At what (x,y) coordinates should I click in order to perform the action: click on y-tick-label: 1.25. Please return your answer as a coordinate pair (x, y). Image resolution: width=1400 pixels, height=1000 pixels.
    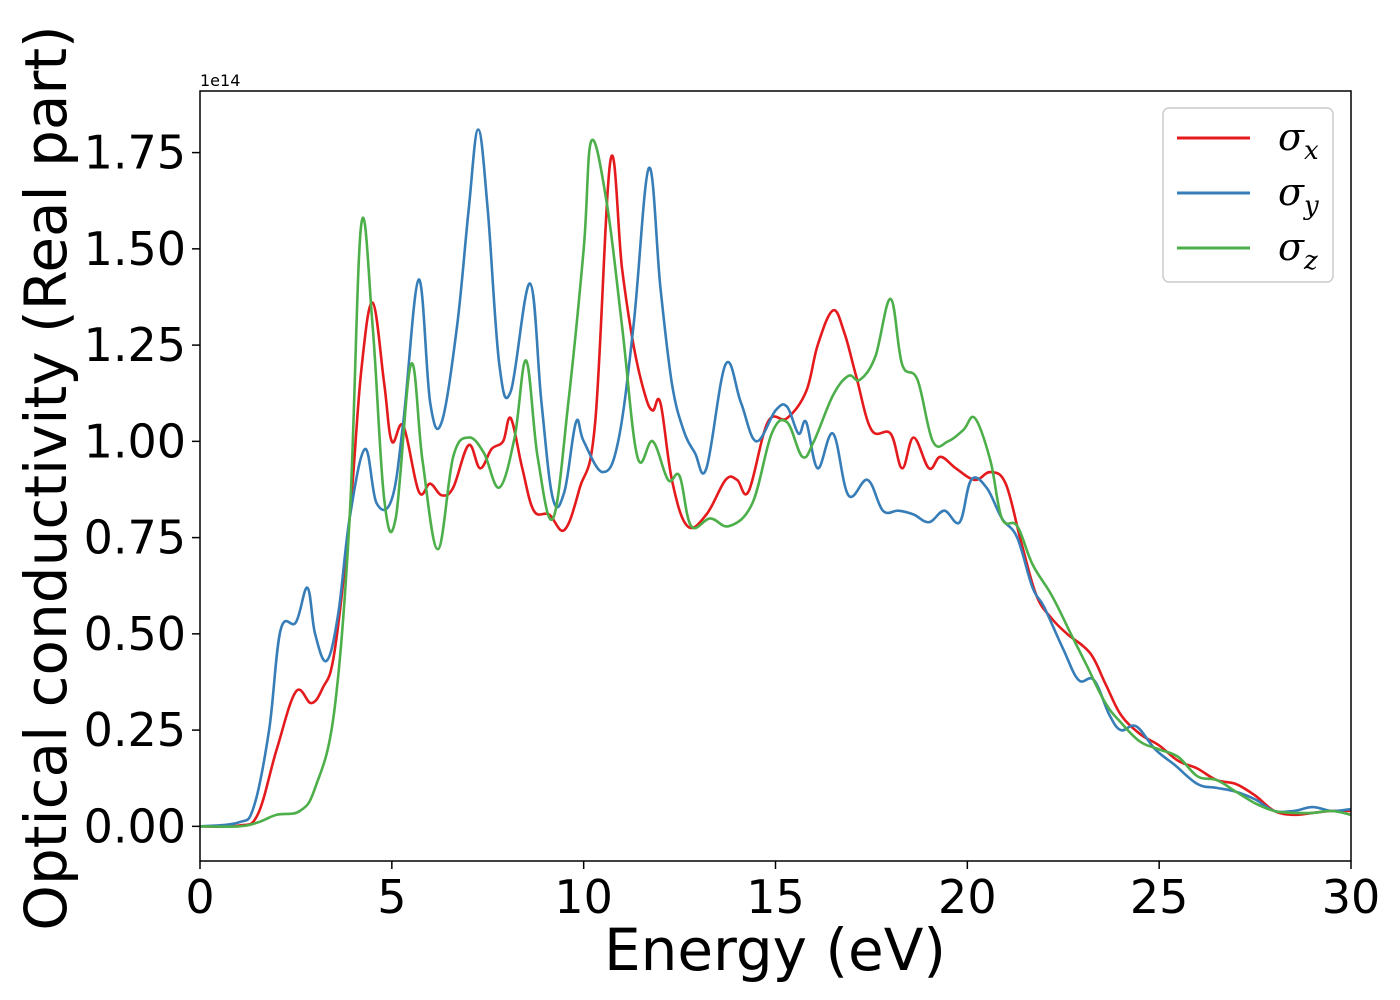
    Looking at the image, I should click on (135, 345).